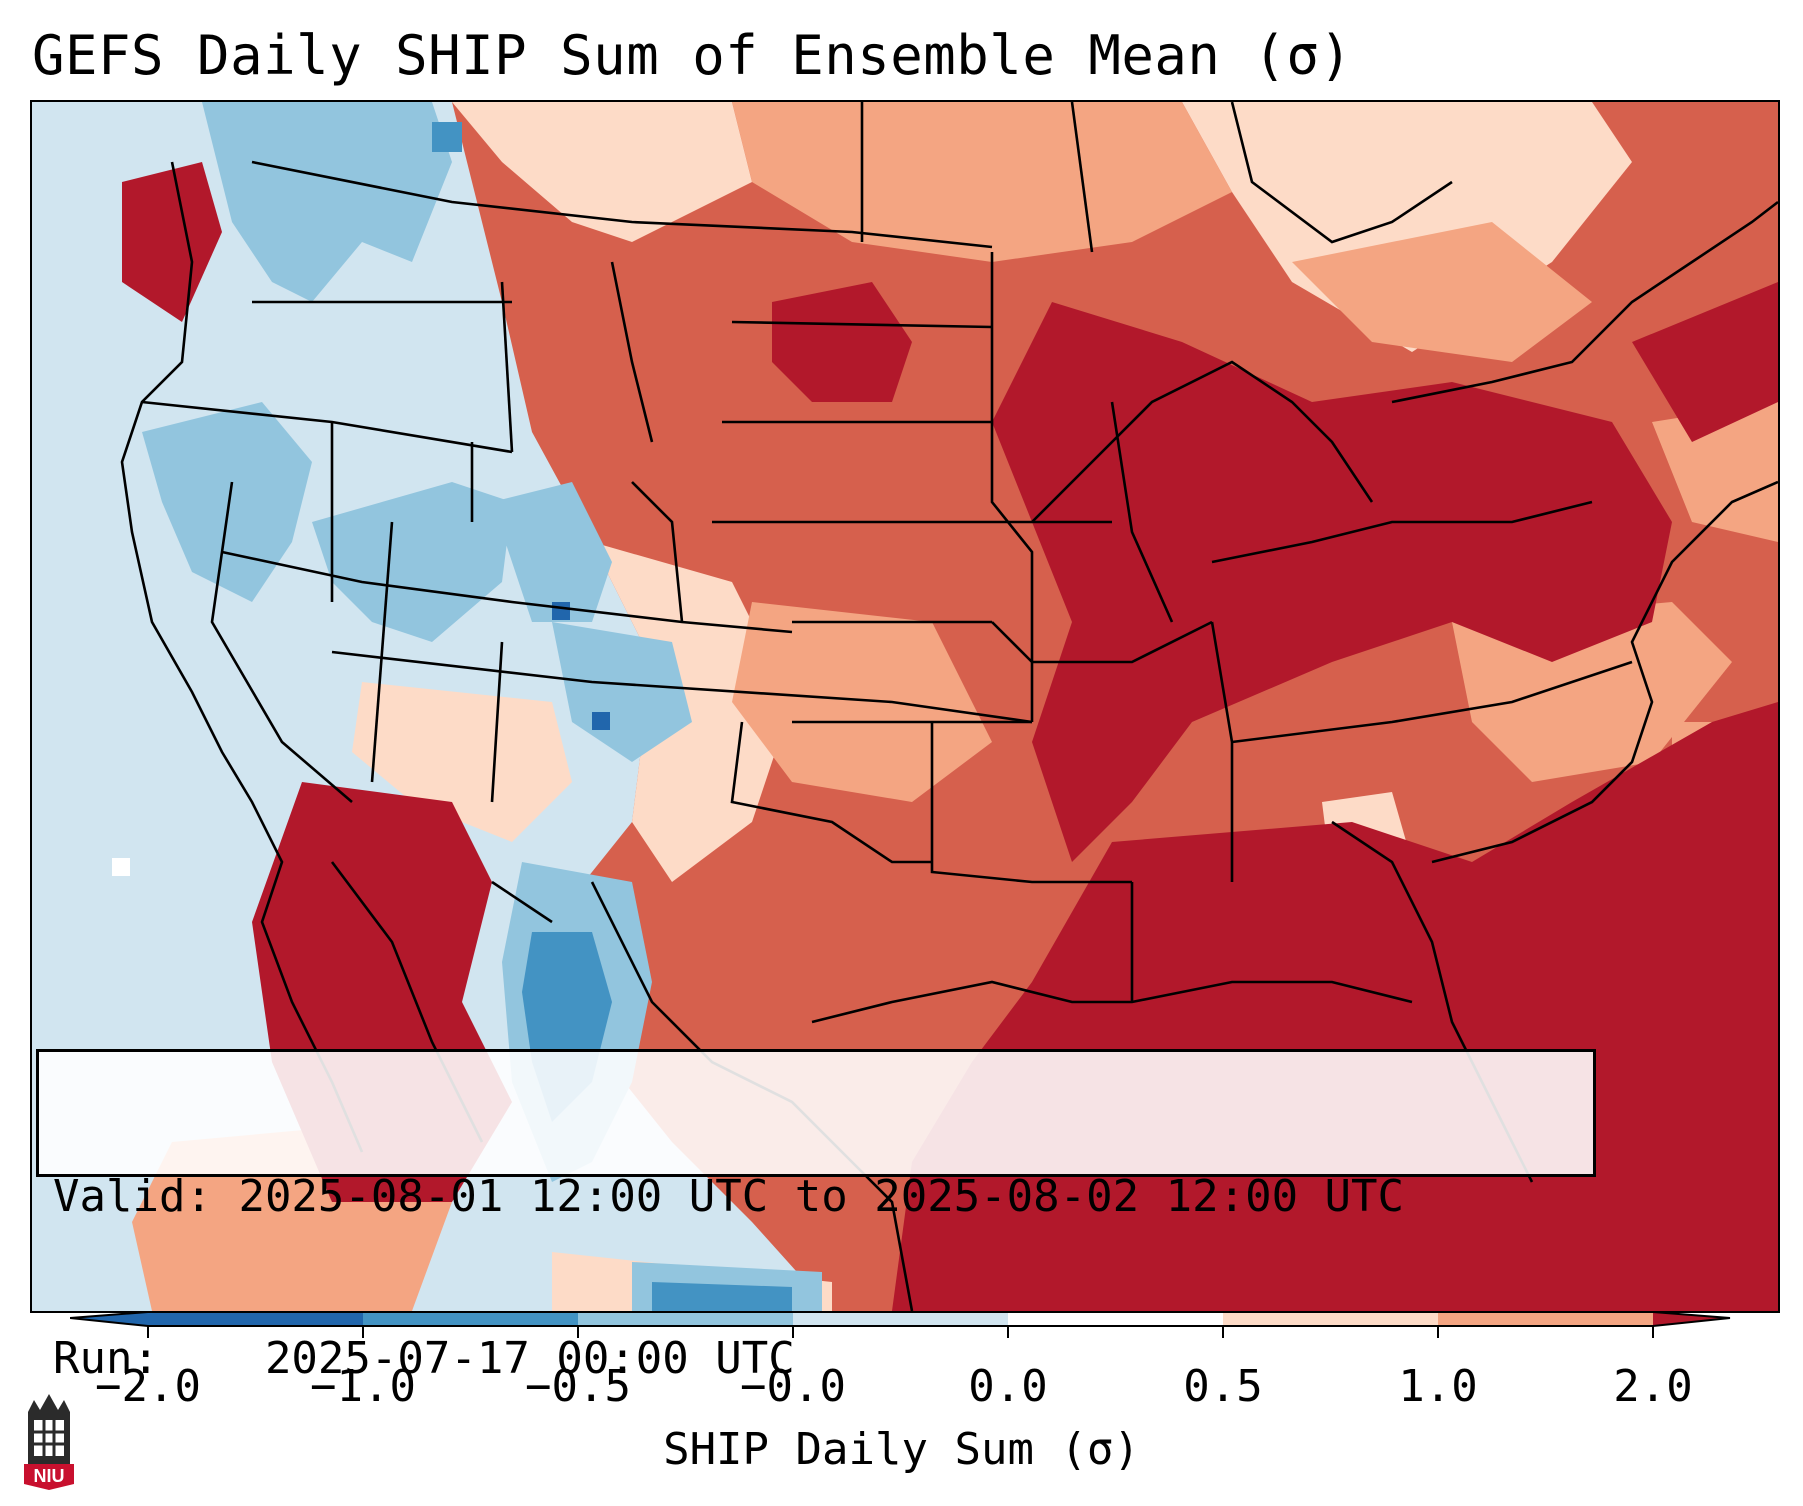 The height and width of the screenshot is (1506, 1803). I want to click on colorbar, so click(910, 1335).